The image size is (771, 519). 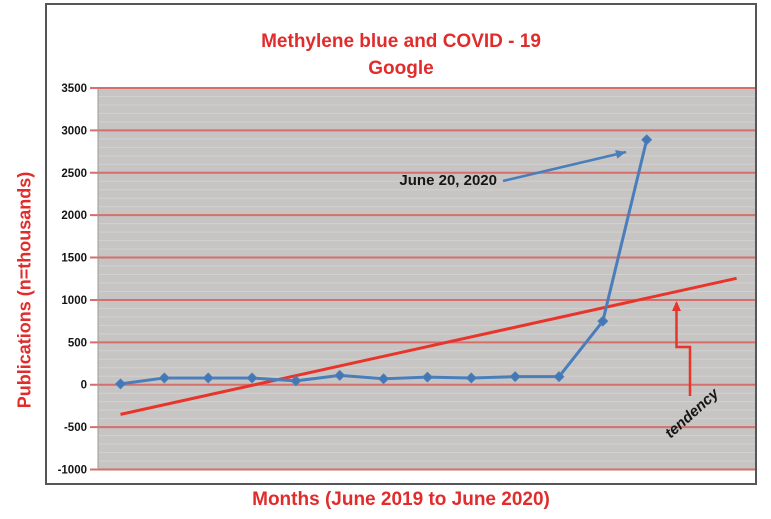 What do you see at coordinates (74, 301) in the screenshot?
I see `y-tick-label: 1000` at bounding box center [74, 301].